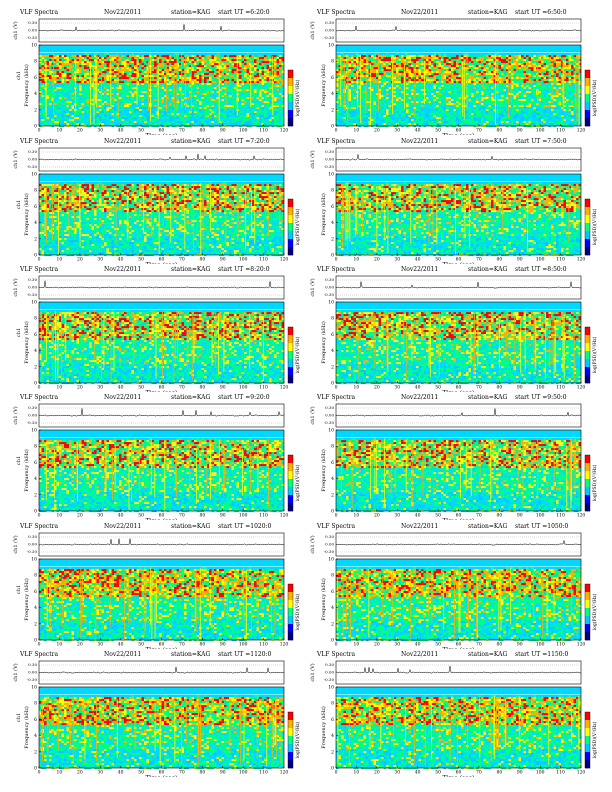  Describe the element at coordinates (243, 131) in the screenshot. I see `x-tick-label: 100` at that location.